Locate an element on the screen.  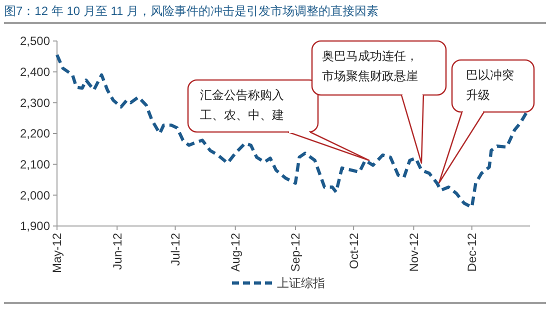
x-tick-label: Jul-12 is located at coordinates (175, 249).